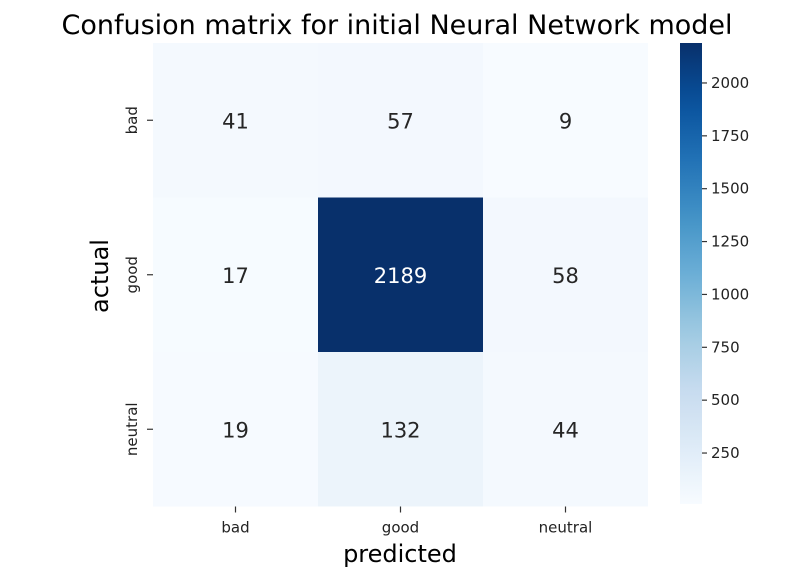 Image resolution: width=788 pixels, height=572 pixels. I want to click on cell-value-label: 57, so click(400, 121).